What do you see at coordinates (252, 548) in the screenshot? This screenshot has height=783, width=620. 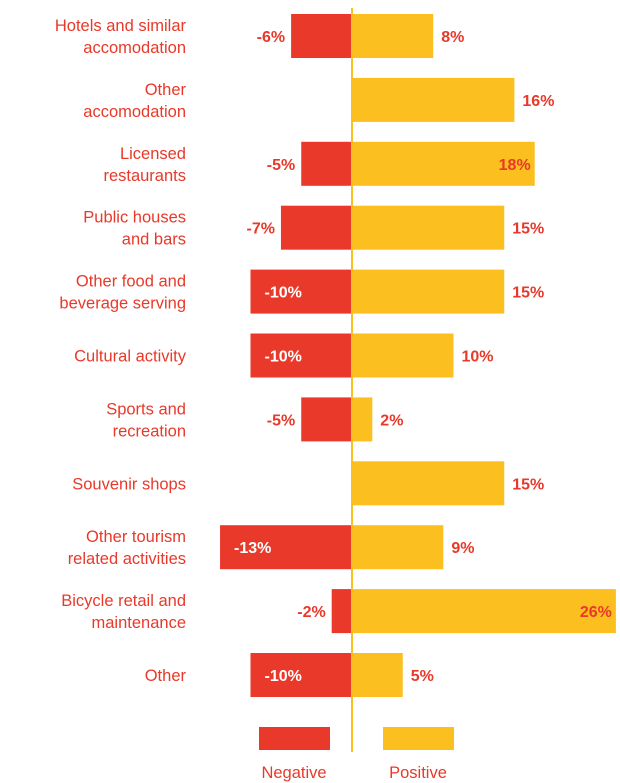 I see `negative-value-label: -13%` at bounding box center [252, 548].